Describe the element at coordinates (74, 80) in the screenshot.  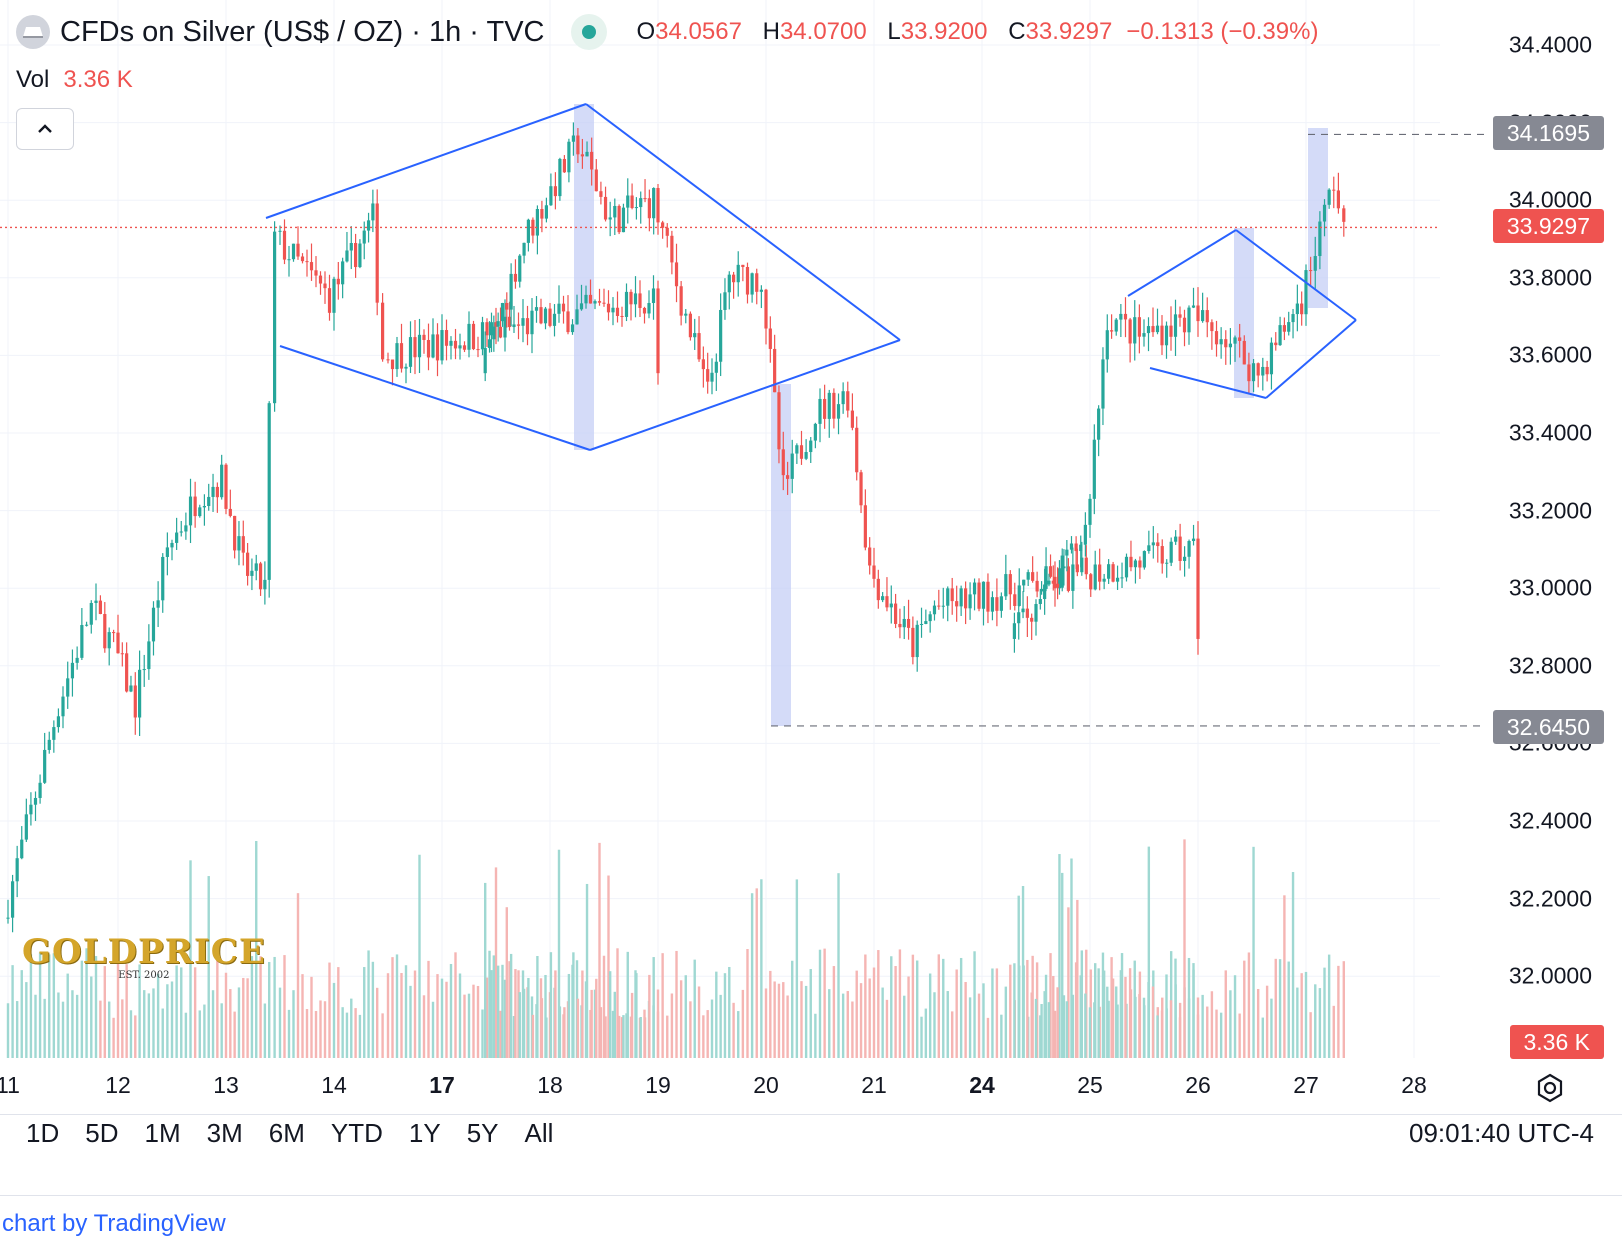
I see `volume-legend: Vol 3.36 K` at that location.